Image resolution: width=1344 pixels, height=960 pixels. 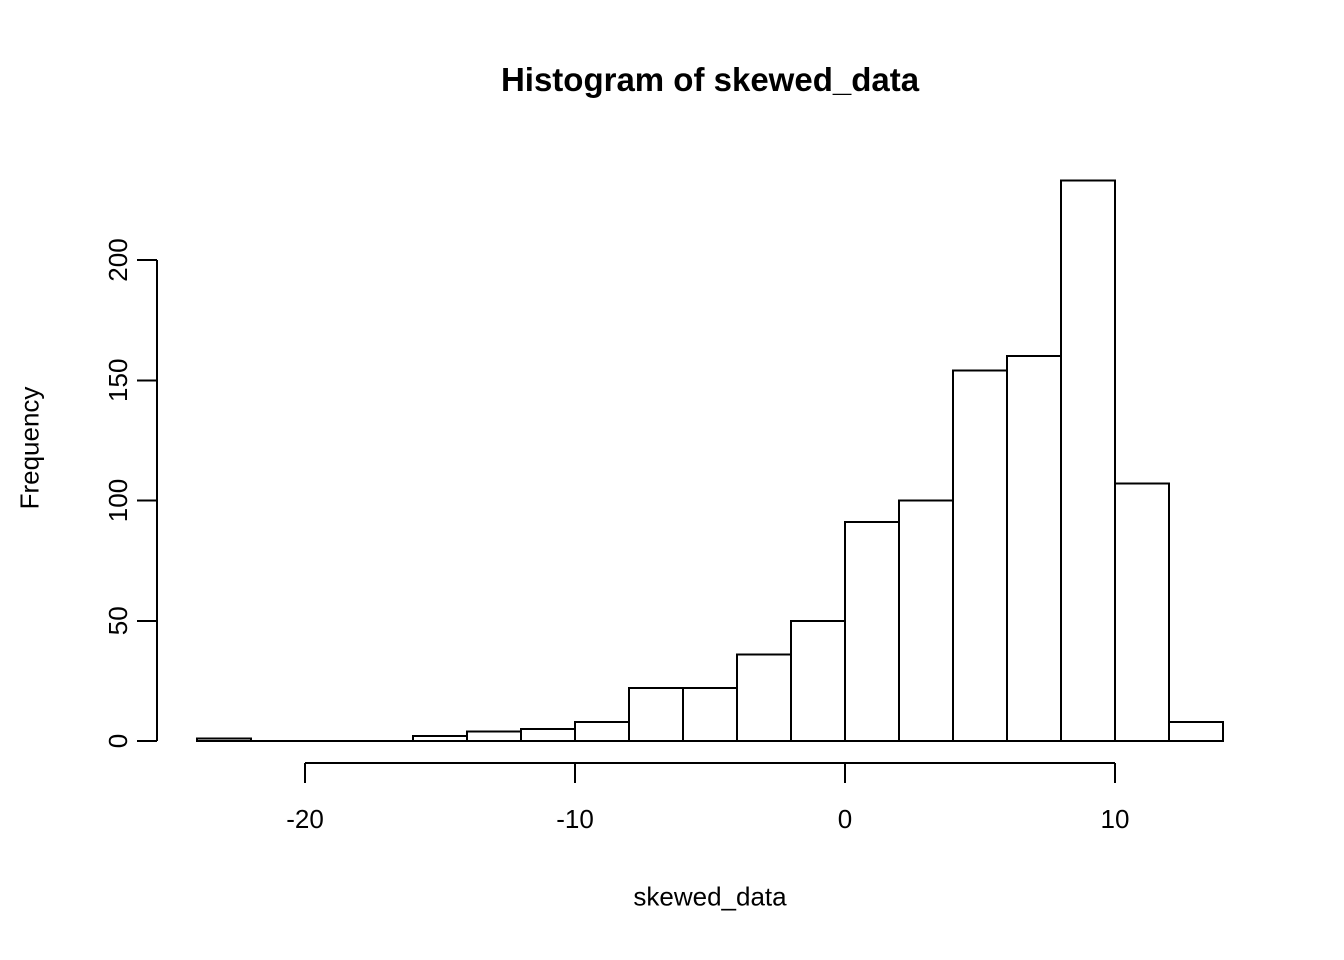 I want to click on plot-title: Histogram of skewed_data, so click(x=710, y=79).